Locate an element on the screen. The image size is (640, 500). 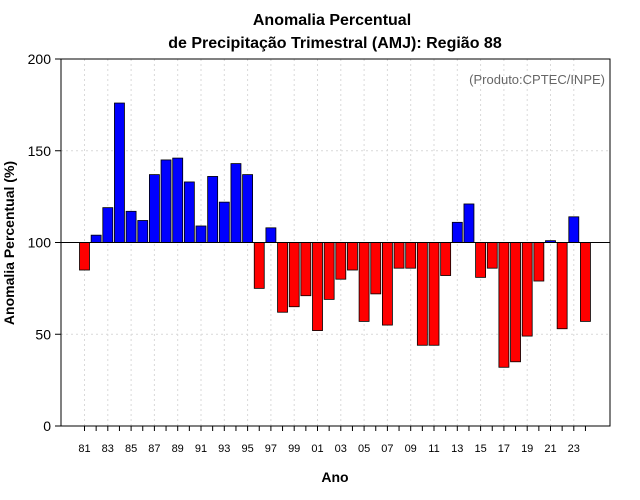
y-tick-label: 50 is located at coordinates (43, 334).